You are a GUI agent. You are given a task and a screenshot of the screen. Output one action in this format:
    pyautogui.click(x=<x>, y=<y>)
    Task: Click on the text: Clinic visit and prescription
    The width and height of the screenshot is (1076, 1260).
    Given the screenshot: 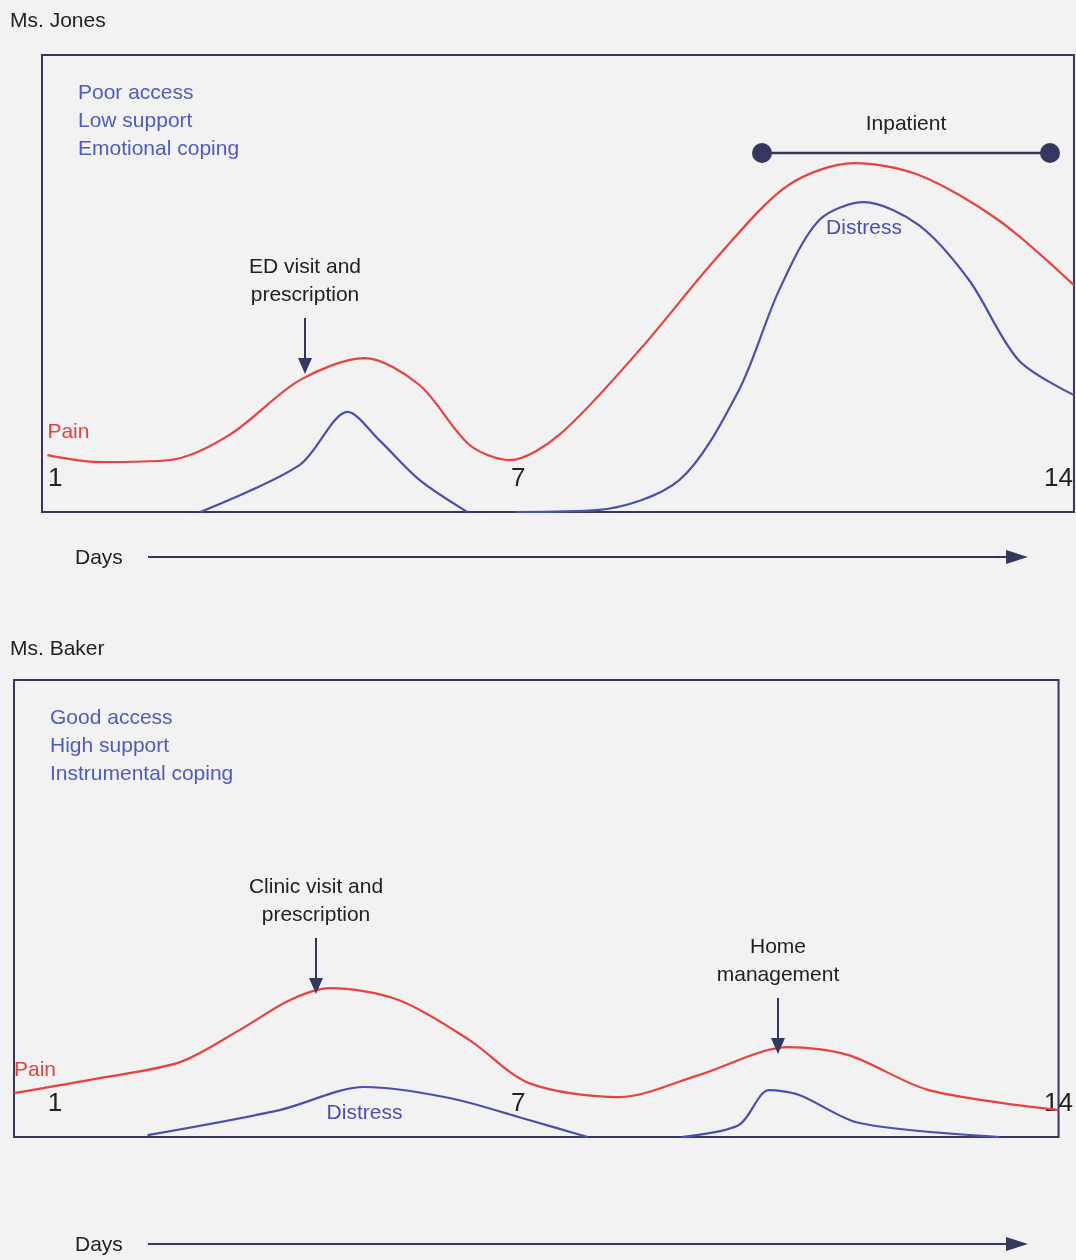 What is the action you would take?
    pyautogui.click(x=316, y=900)
    